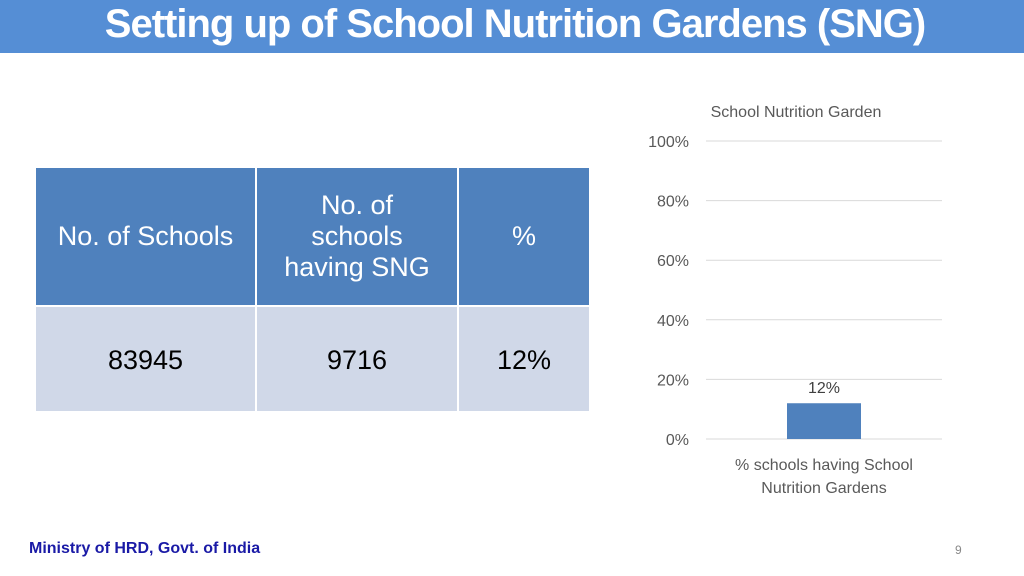 The image size is (1024, 576). Describe the element at coordinates (668, 142) in the screenshot. I see `y-tick-label: 100%` at that location.